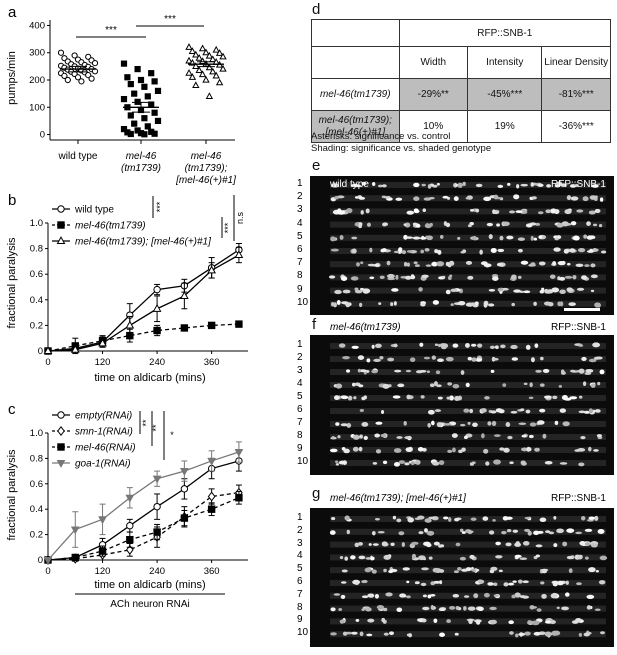 The image size is (617, 655). I want to click on row-number: 7, so click(300, 594).